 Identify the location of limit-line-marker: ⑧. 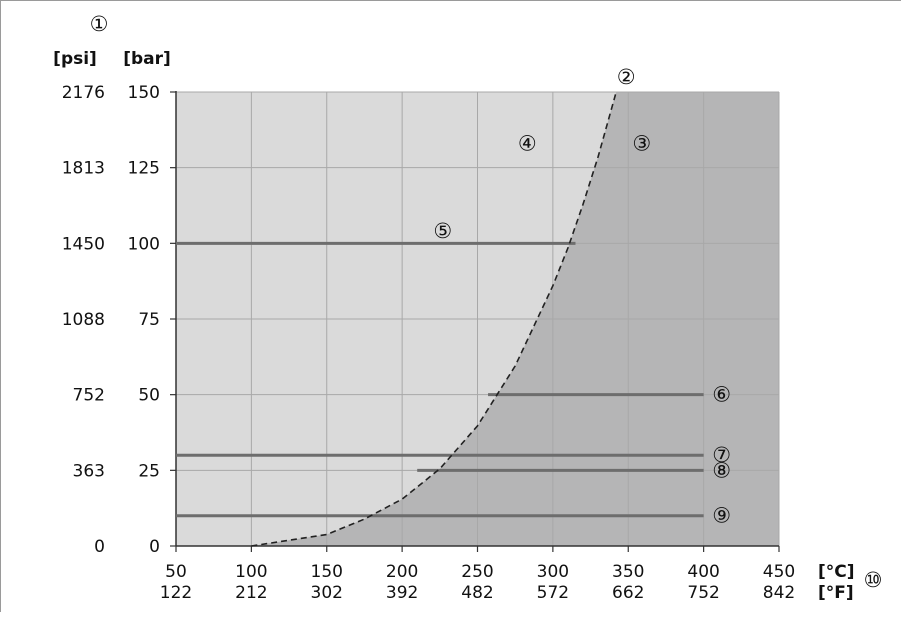
(721, 470).